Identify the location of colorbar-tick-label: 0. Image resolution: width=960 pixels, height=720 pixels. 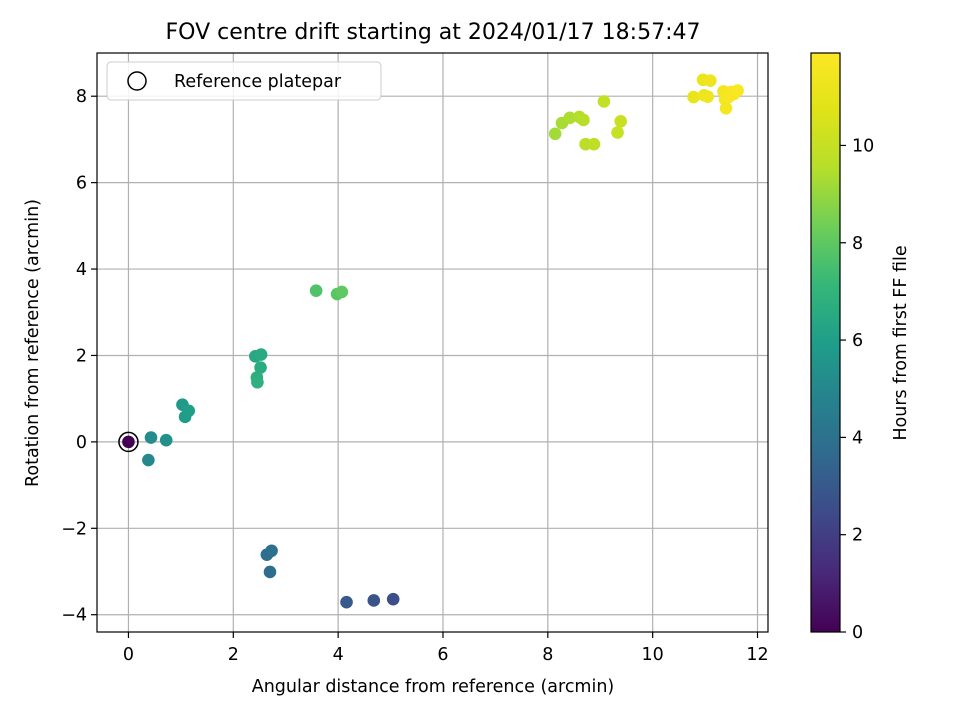
(857, 633).